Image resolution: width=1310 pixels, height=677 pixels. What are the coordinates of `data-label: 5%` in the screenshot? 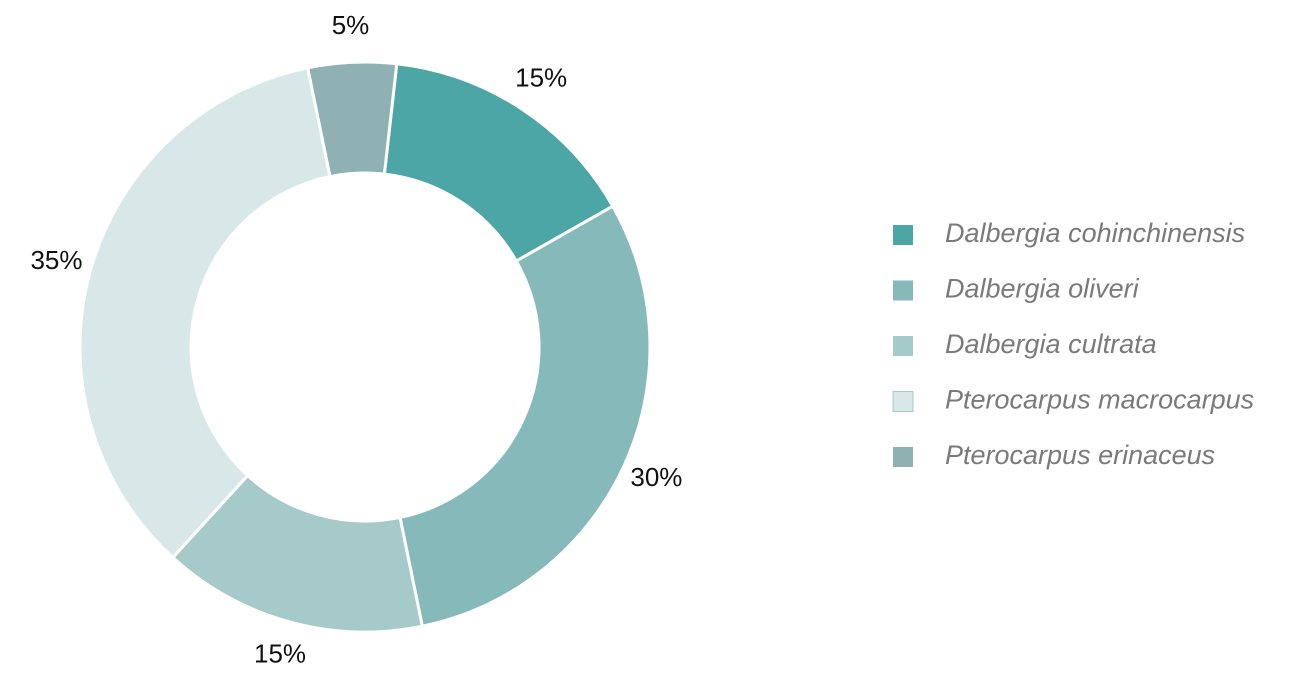 It's located at (351, 25).